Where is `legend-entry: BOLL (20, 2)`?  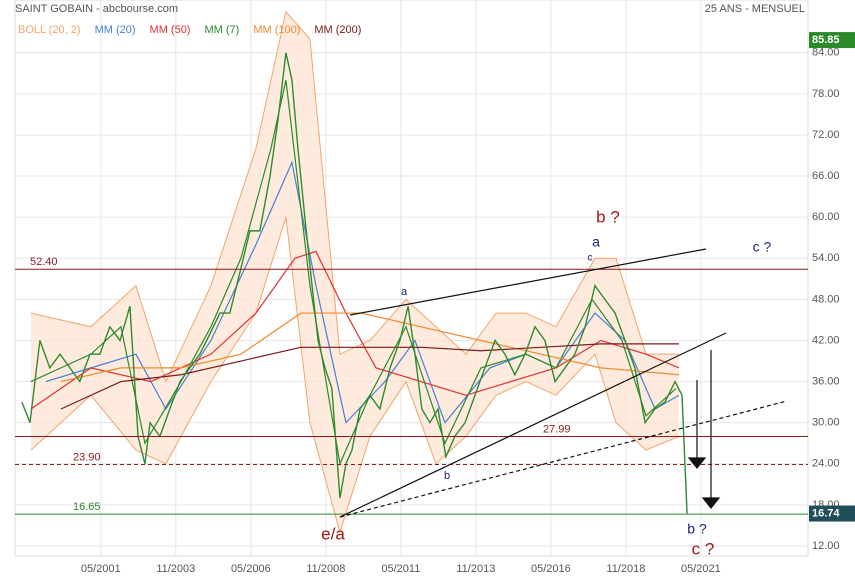 legend-entry: BOLL (20, 2) is located at coordinates (49, 30).